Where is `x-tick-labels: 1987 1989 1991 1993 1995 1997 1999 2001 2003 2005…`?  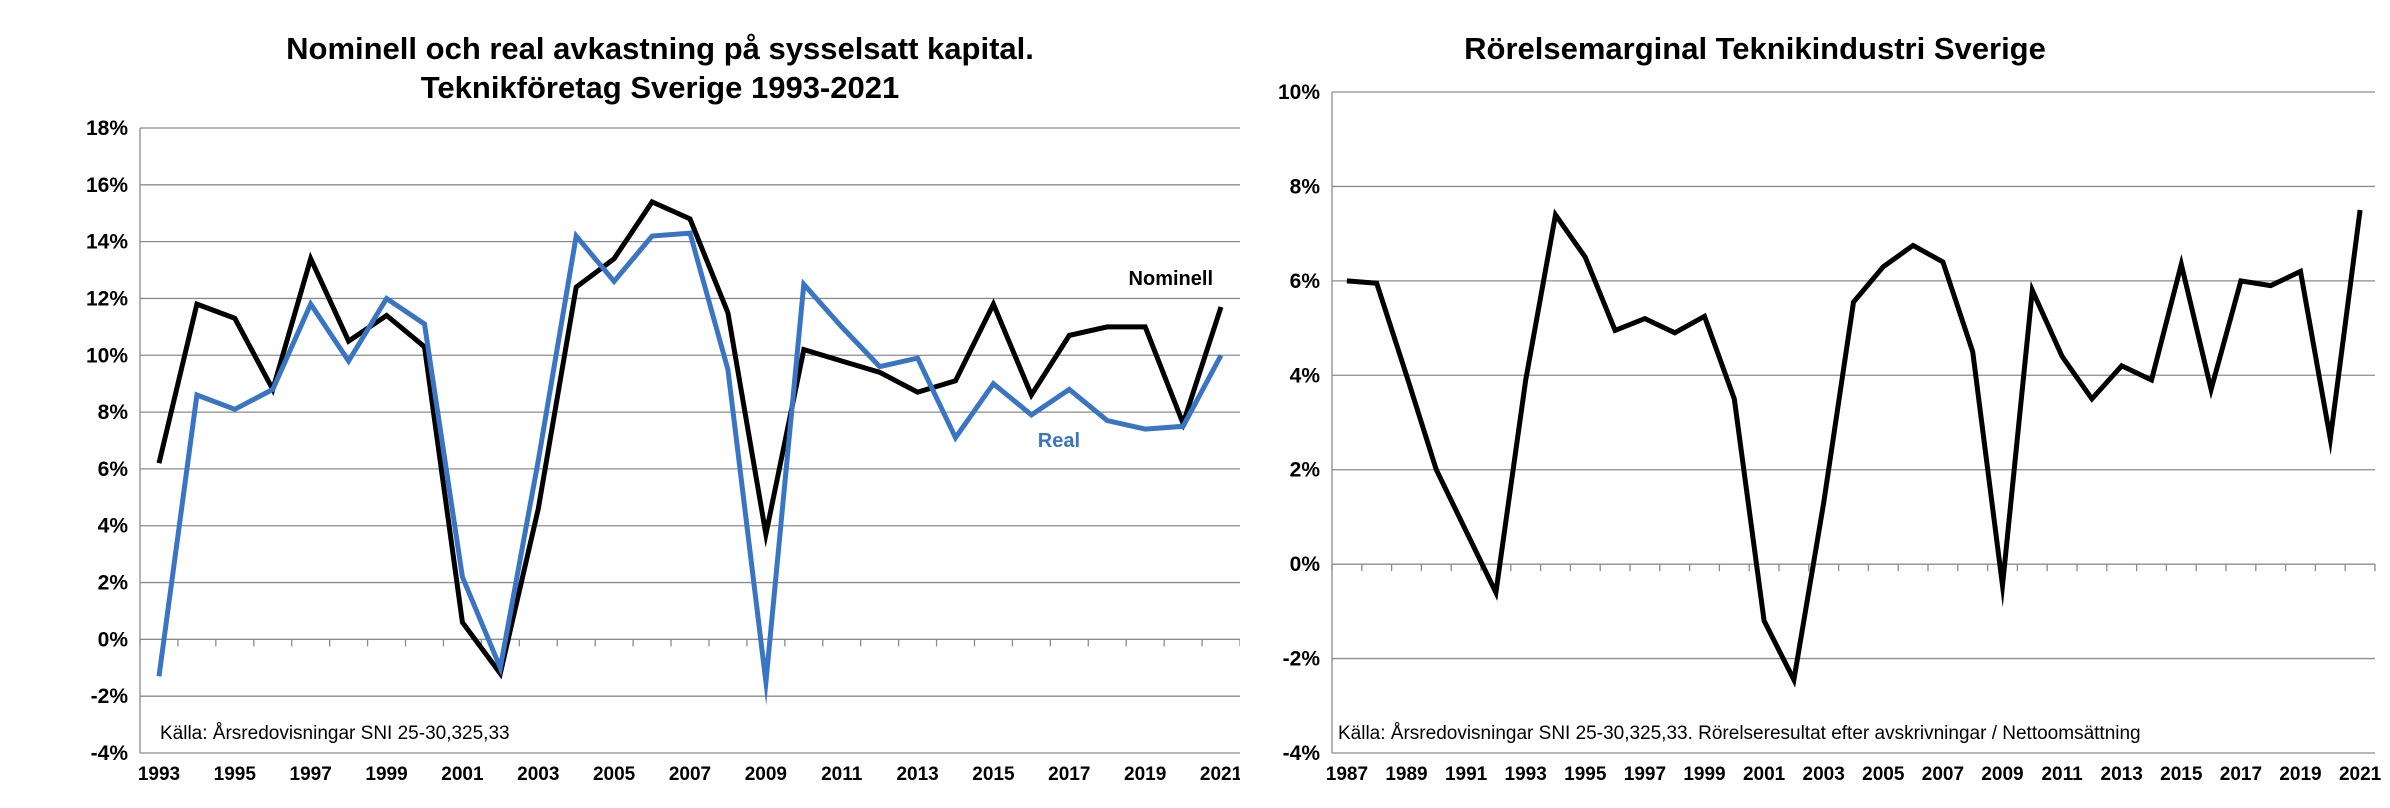 x-tick-labels: 1987 1989 1991 1993 1995 1997 1999 2001 2003 2005… is located at coordinates (1854, 774).